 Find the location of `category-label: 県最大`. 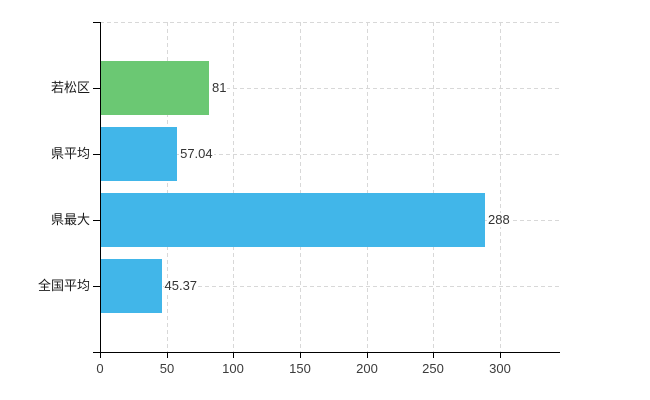

category-label: 県最大 is located at coordinates (70, 219).